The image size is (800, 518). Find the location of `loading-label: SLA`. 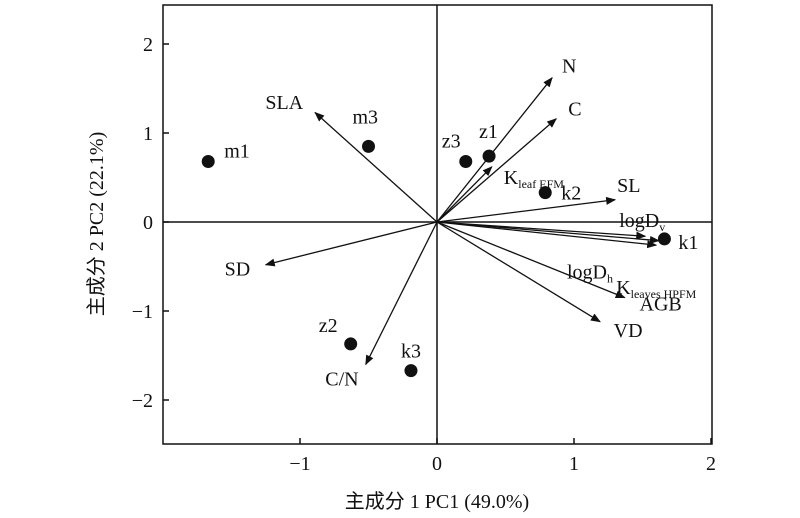

loading-label: SLA is located at coordinates (284, 103).